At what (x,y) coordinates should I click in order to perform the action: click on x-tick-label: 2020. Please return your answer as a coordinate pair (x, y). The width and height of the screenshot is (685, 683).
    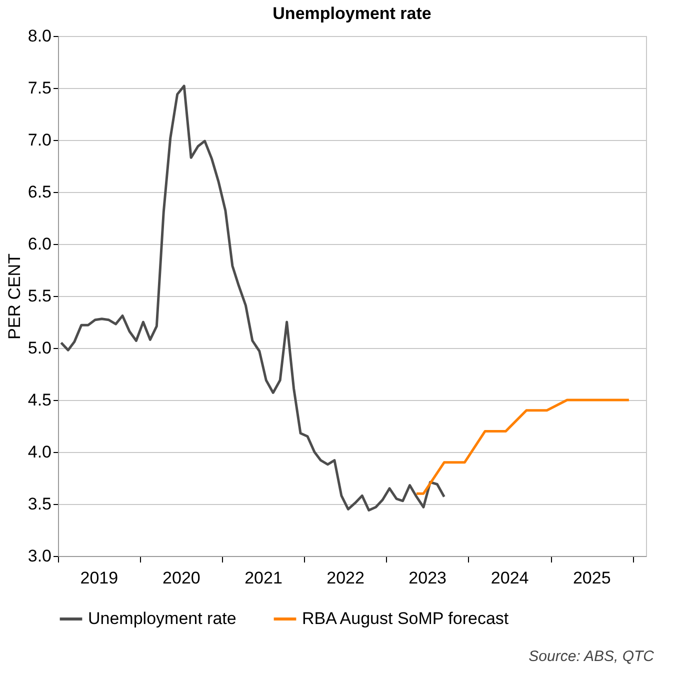
    Looking at the image, I should click on (181, 578).